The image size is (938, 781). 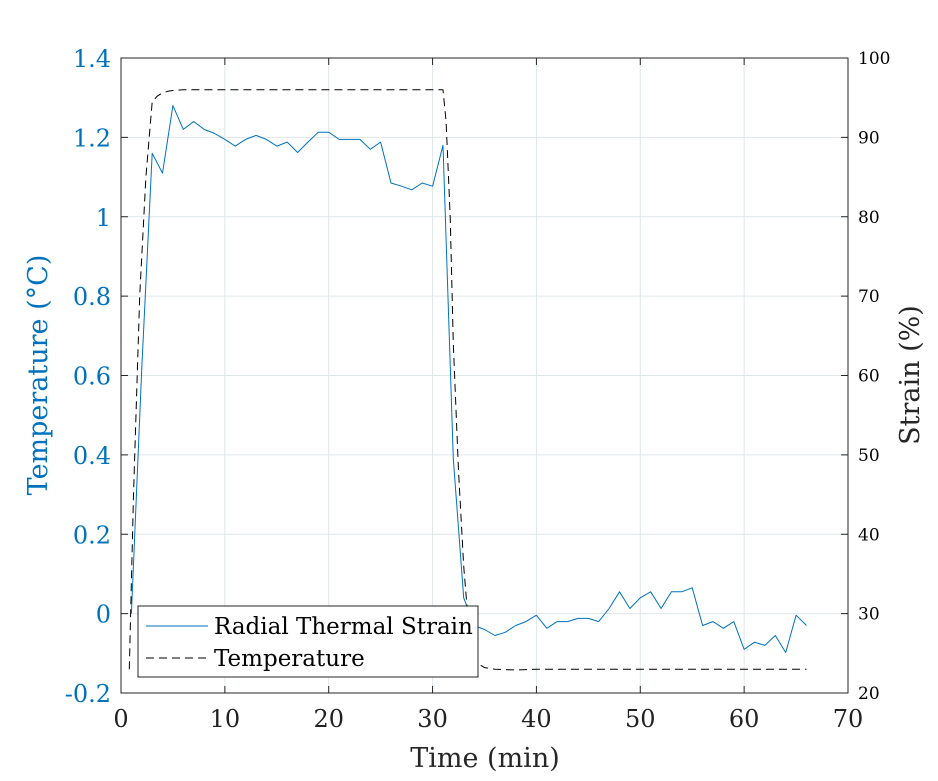 What do you see at coordinates (92, 297) in the screenshot?
I see `left-y-tick-label: 0.8` at bounding box center [92, 297].